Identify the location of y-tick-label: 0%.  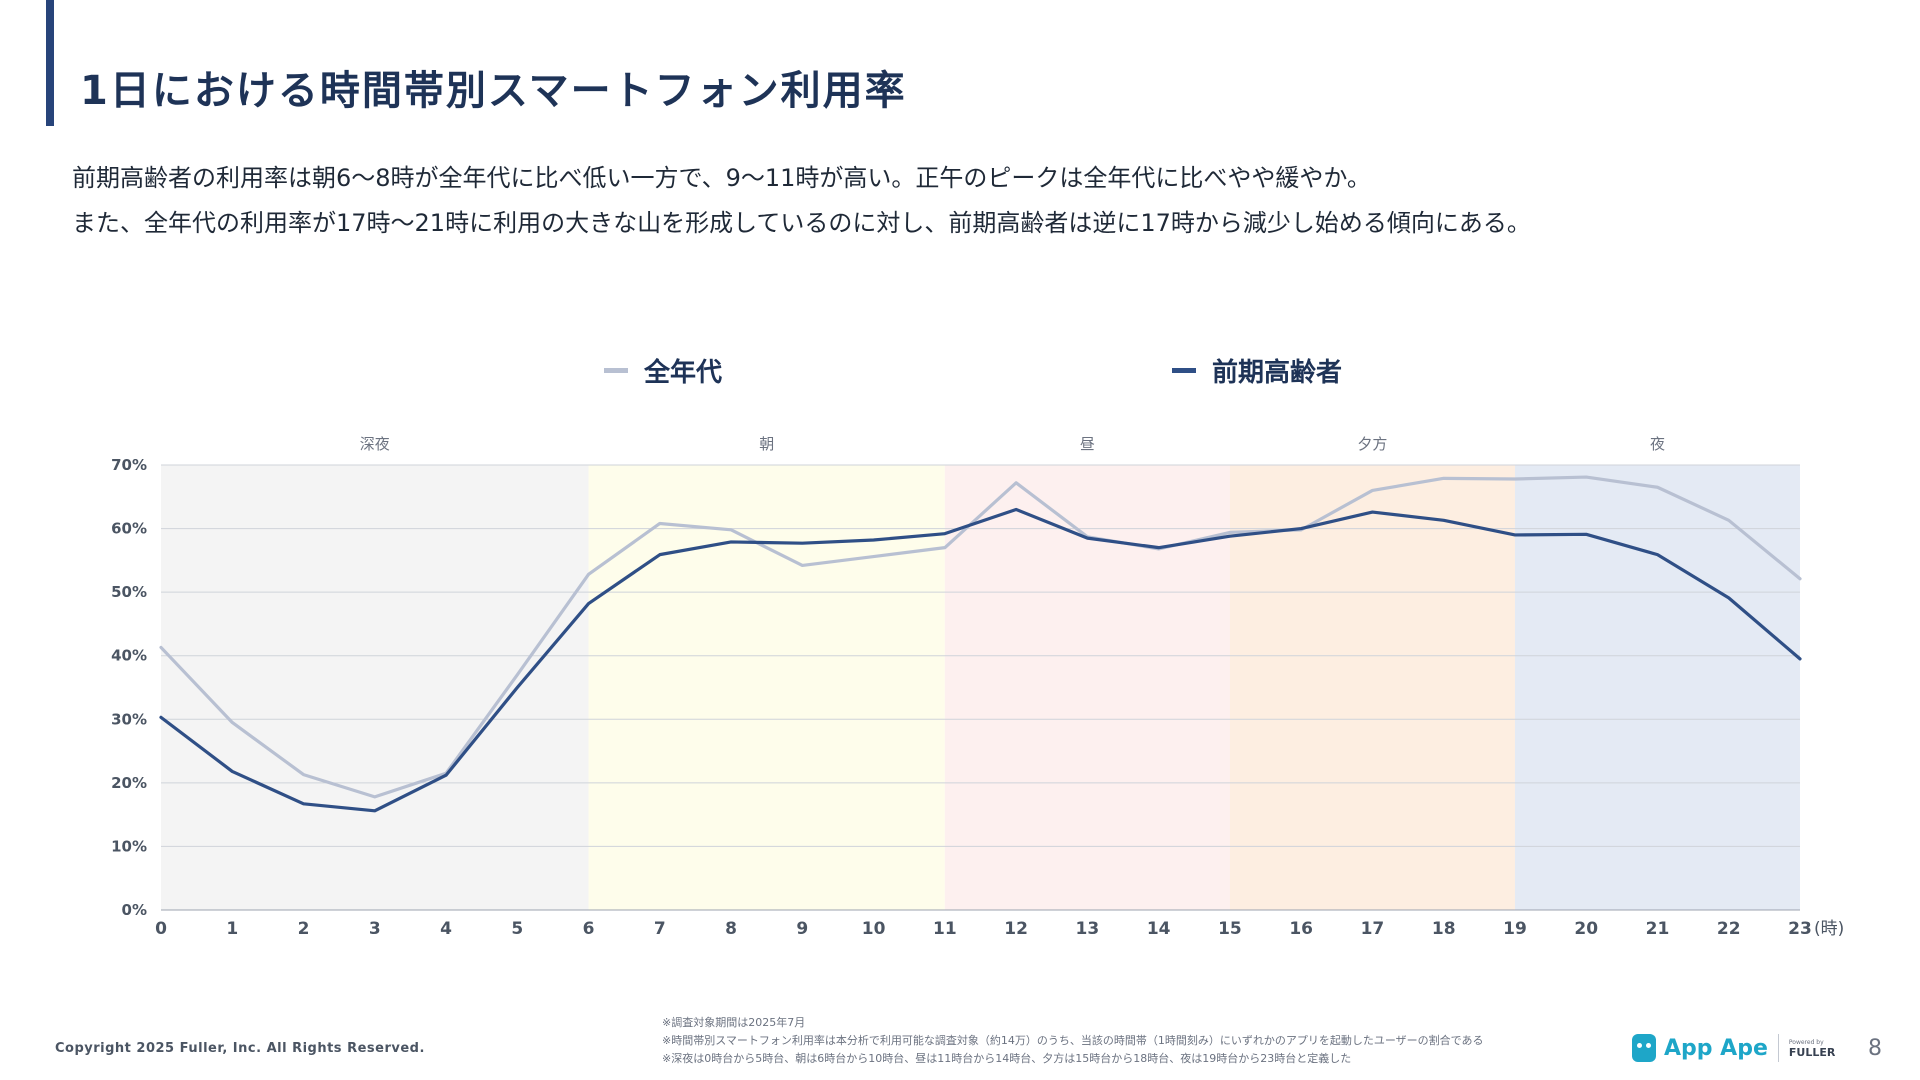
(134, 910).